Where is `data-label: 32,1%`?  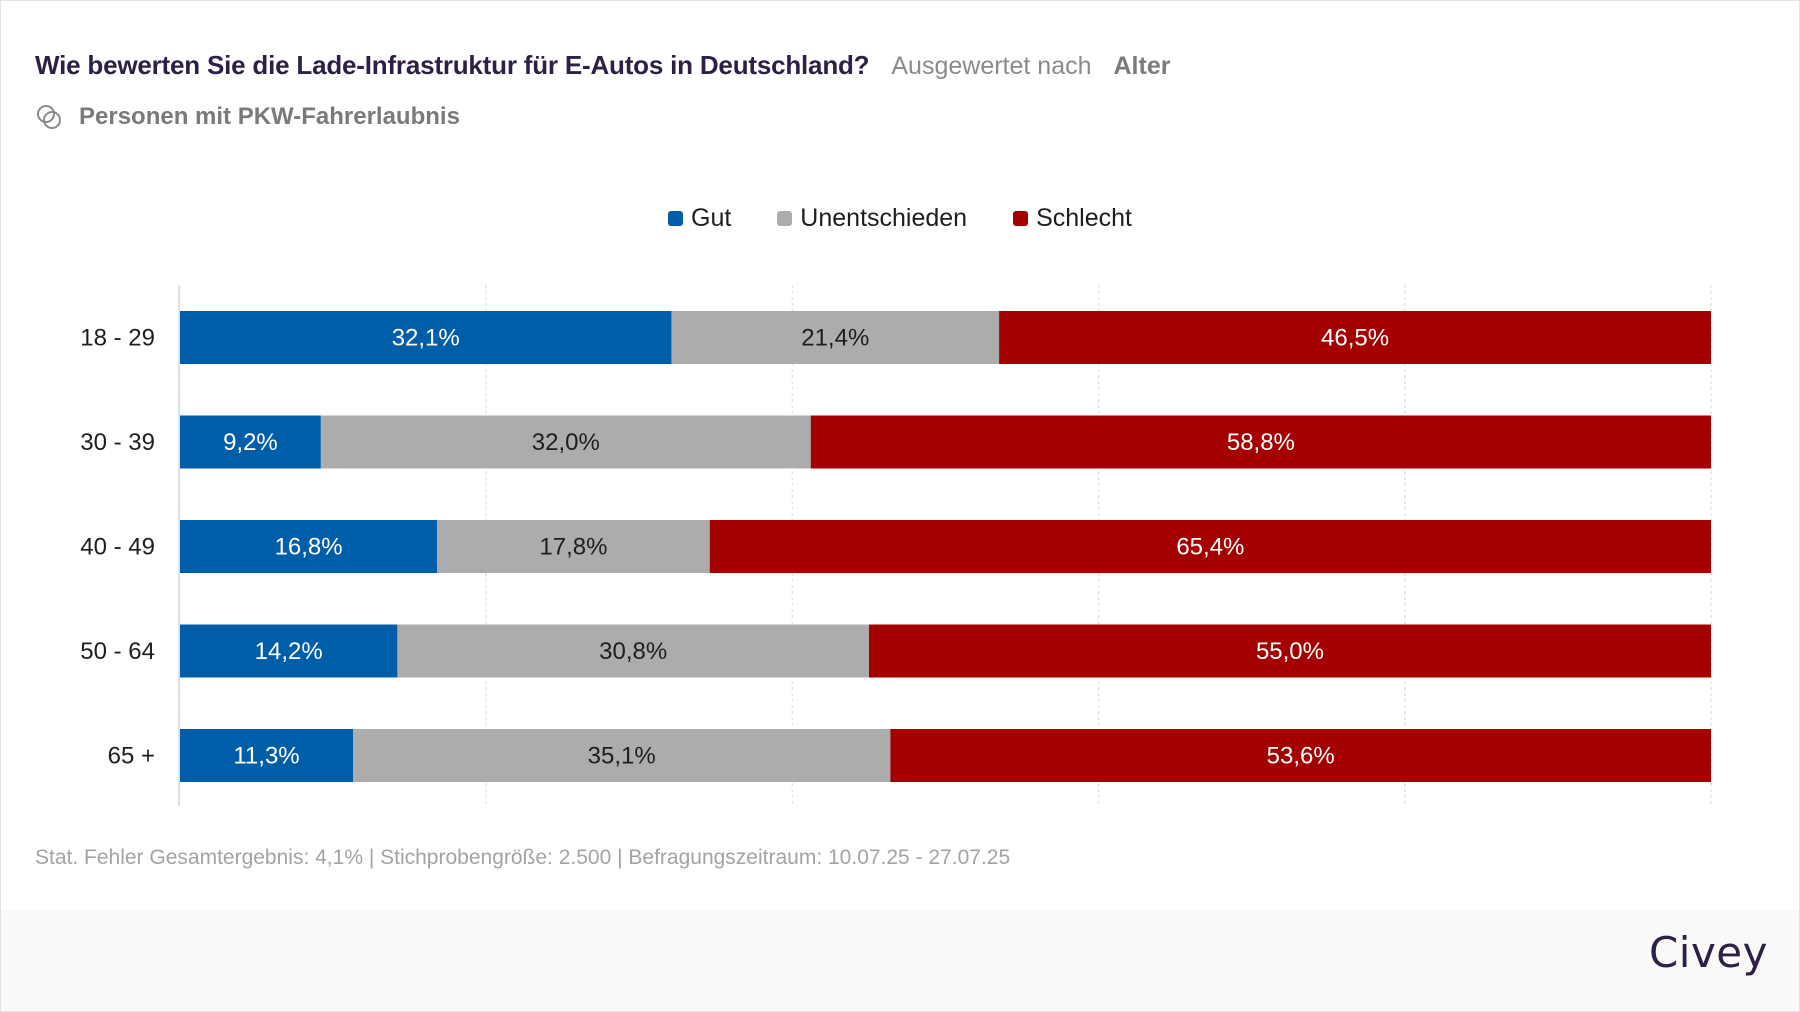 data-label: 32,1% is located at coordinates (426, 338).